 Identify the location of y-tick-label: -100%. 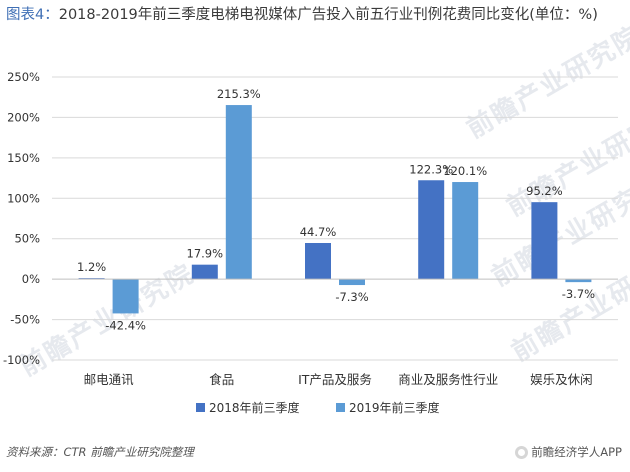
(21, 360).